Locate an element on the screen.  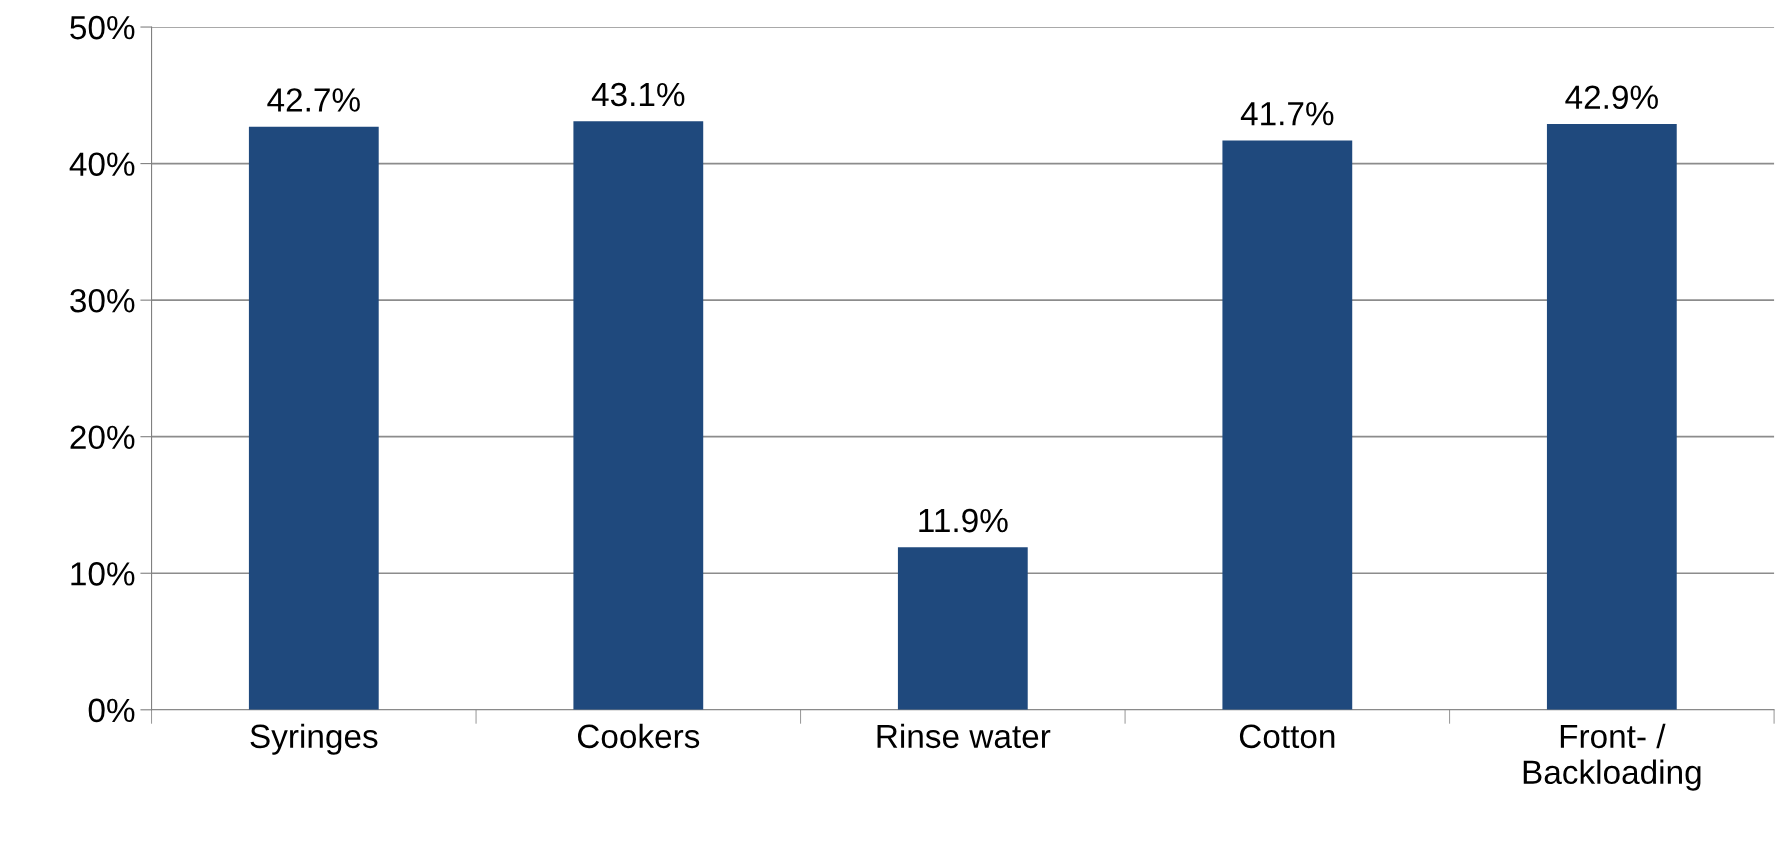
data-label: 43.1% is located at coordinates (638, 94).